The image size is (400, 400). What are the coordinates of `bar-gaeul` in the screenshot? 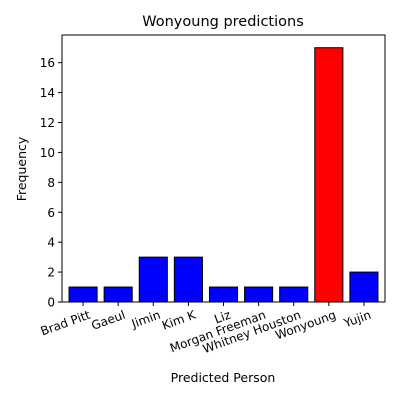 It's located at (118, 294).